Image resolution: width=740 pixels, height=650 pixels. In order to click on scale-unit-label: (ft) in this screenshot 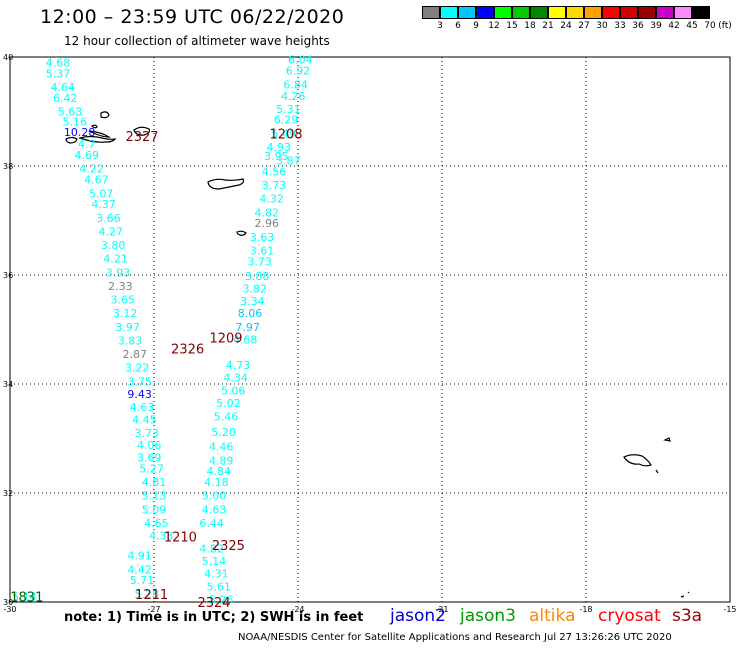, I will do `click(725, 26)`.